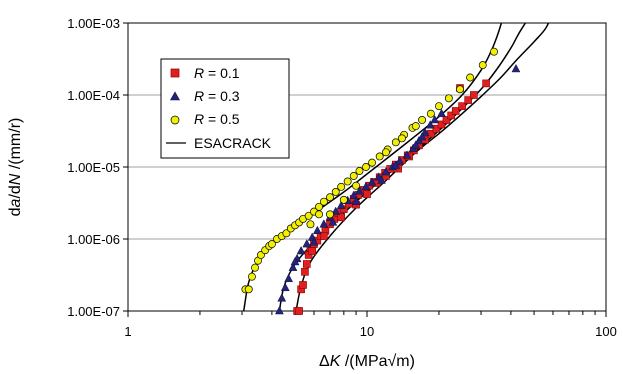 This screenshot has width=623, height=374. What do you see at coordinates (127, 331) in the screenshot?
I see `x-tick-label: 1` at bounding box center [127, 331].